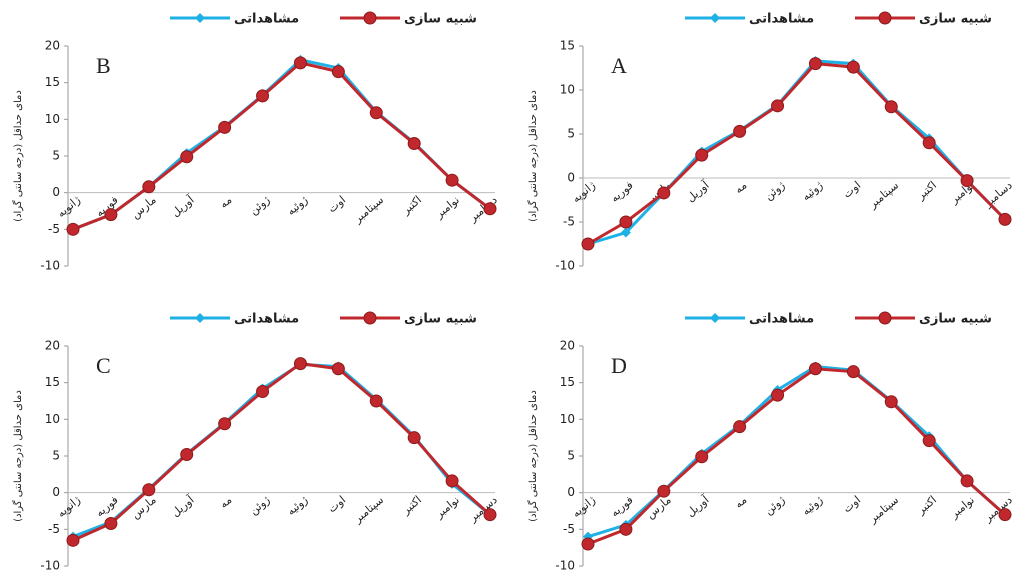 The image size is (1029, 583). Describe the element at coordinates (619, 65) in the screenshot. I see `panel-label: A` at that location.